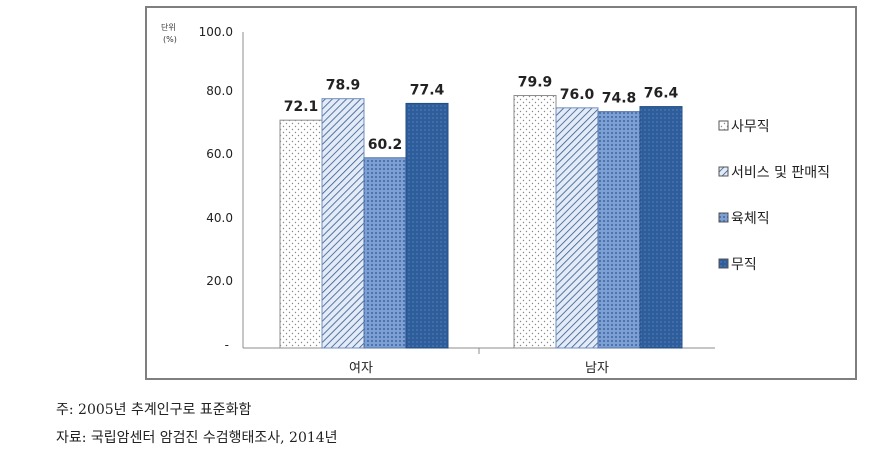  What do you see at coordinates (343, 223) in the screenshot?
I see `bar-service-yeoja` at bounding box center [343, 223].